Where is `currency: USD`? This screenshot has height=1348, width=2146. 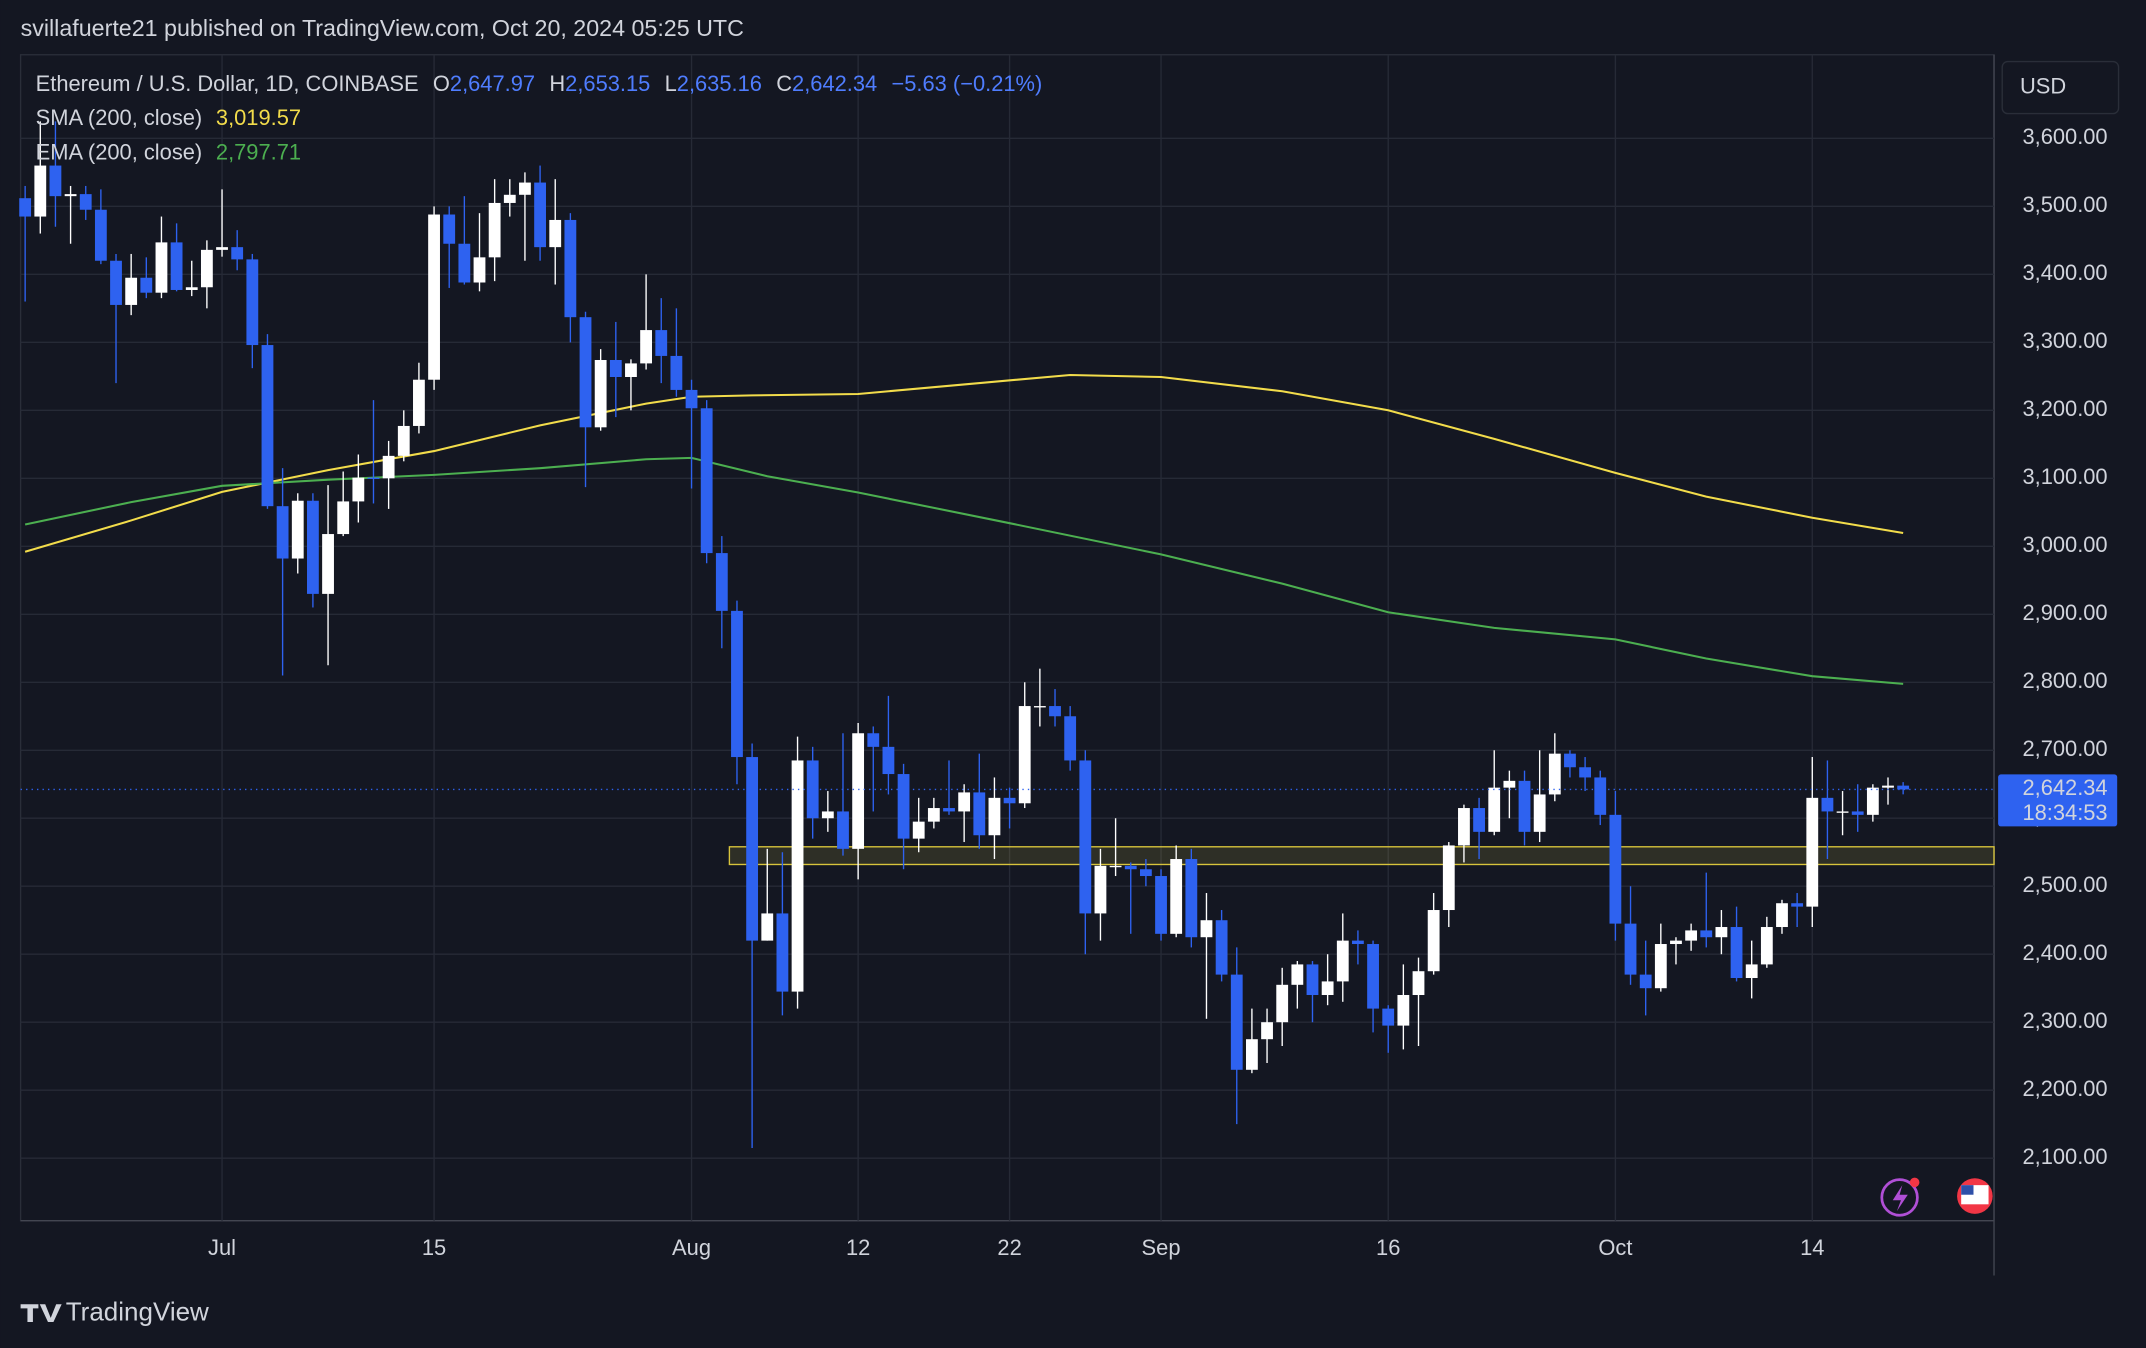 currency: USD is located at coordinates (2043, 85).